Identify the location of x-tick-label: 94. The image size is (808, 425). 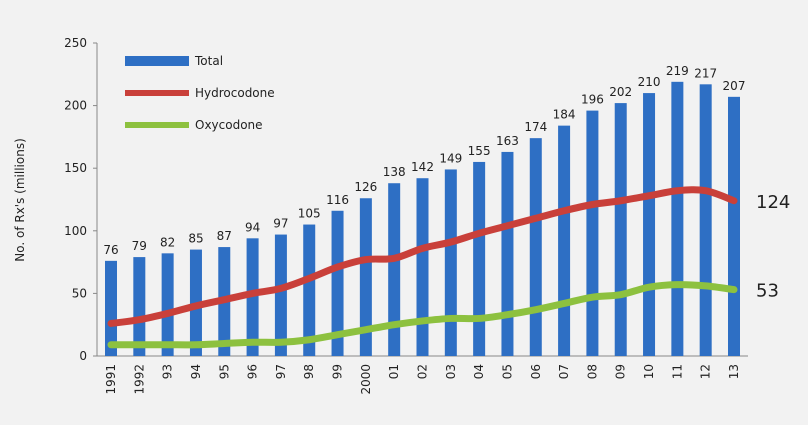
(196, 371).